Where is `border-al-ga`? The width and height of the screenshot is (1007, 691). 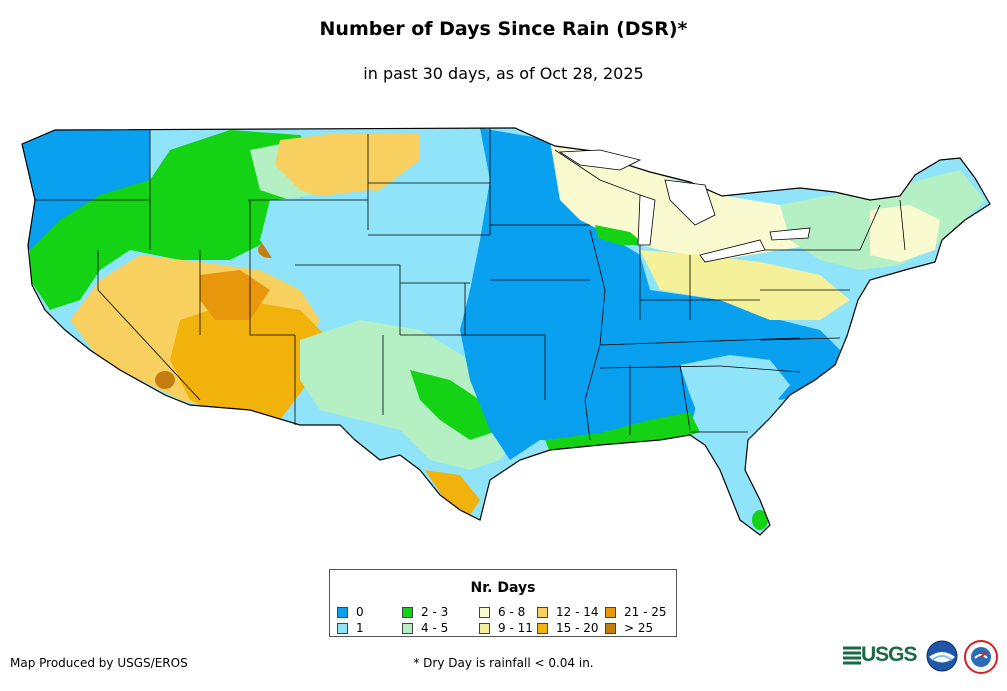 border-al-ga is located at coordinates (685, 397).